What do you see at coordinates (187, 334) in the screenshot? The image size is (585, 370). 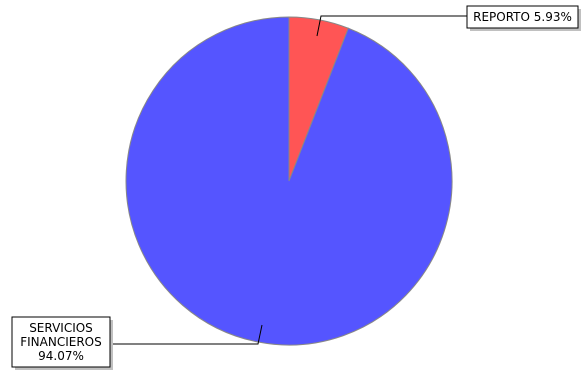 I see `leader-line-servicios-financieros` at bounding box center [187, 334].